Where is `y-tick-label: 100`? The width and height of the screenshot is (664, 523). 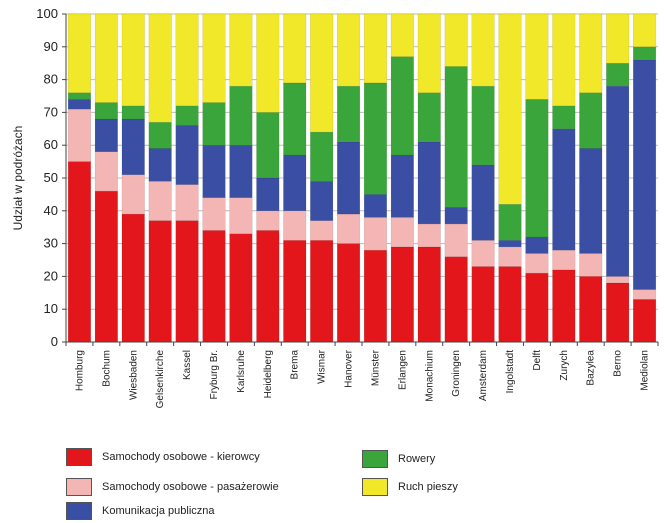
y-tick-label: 100 is located at coordinates (47, 13).